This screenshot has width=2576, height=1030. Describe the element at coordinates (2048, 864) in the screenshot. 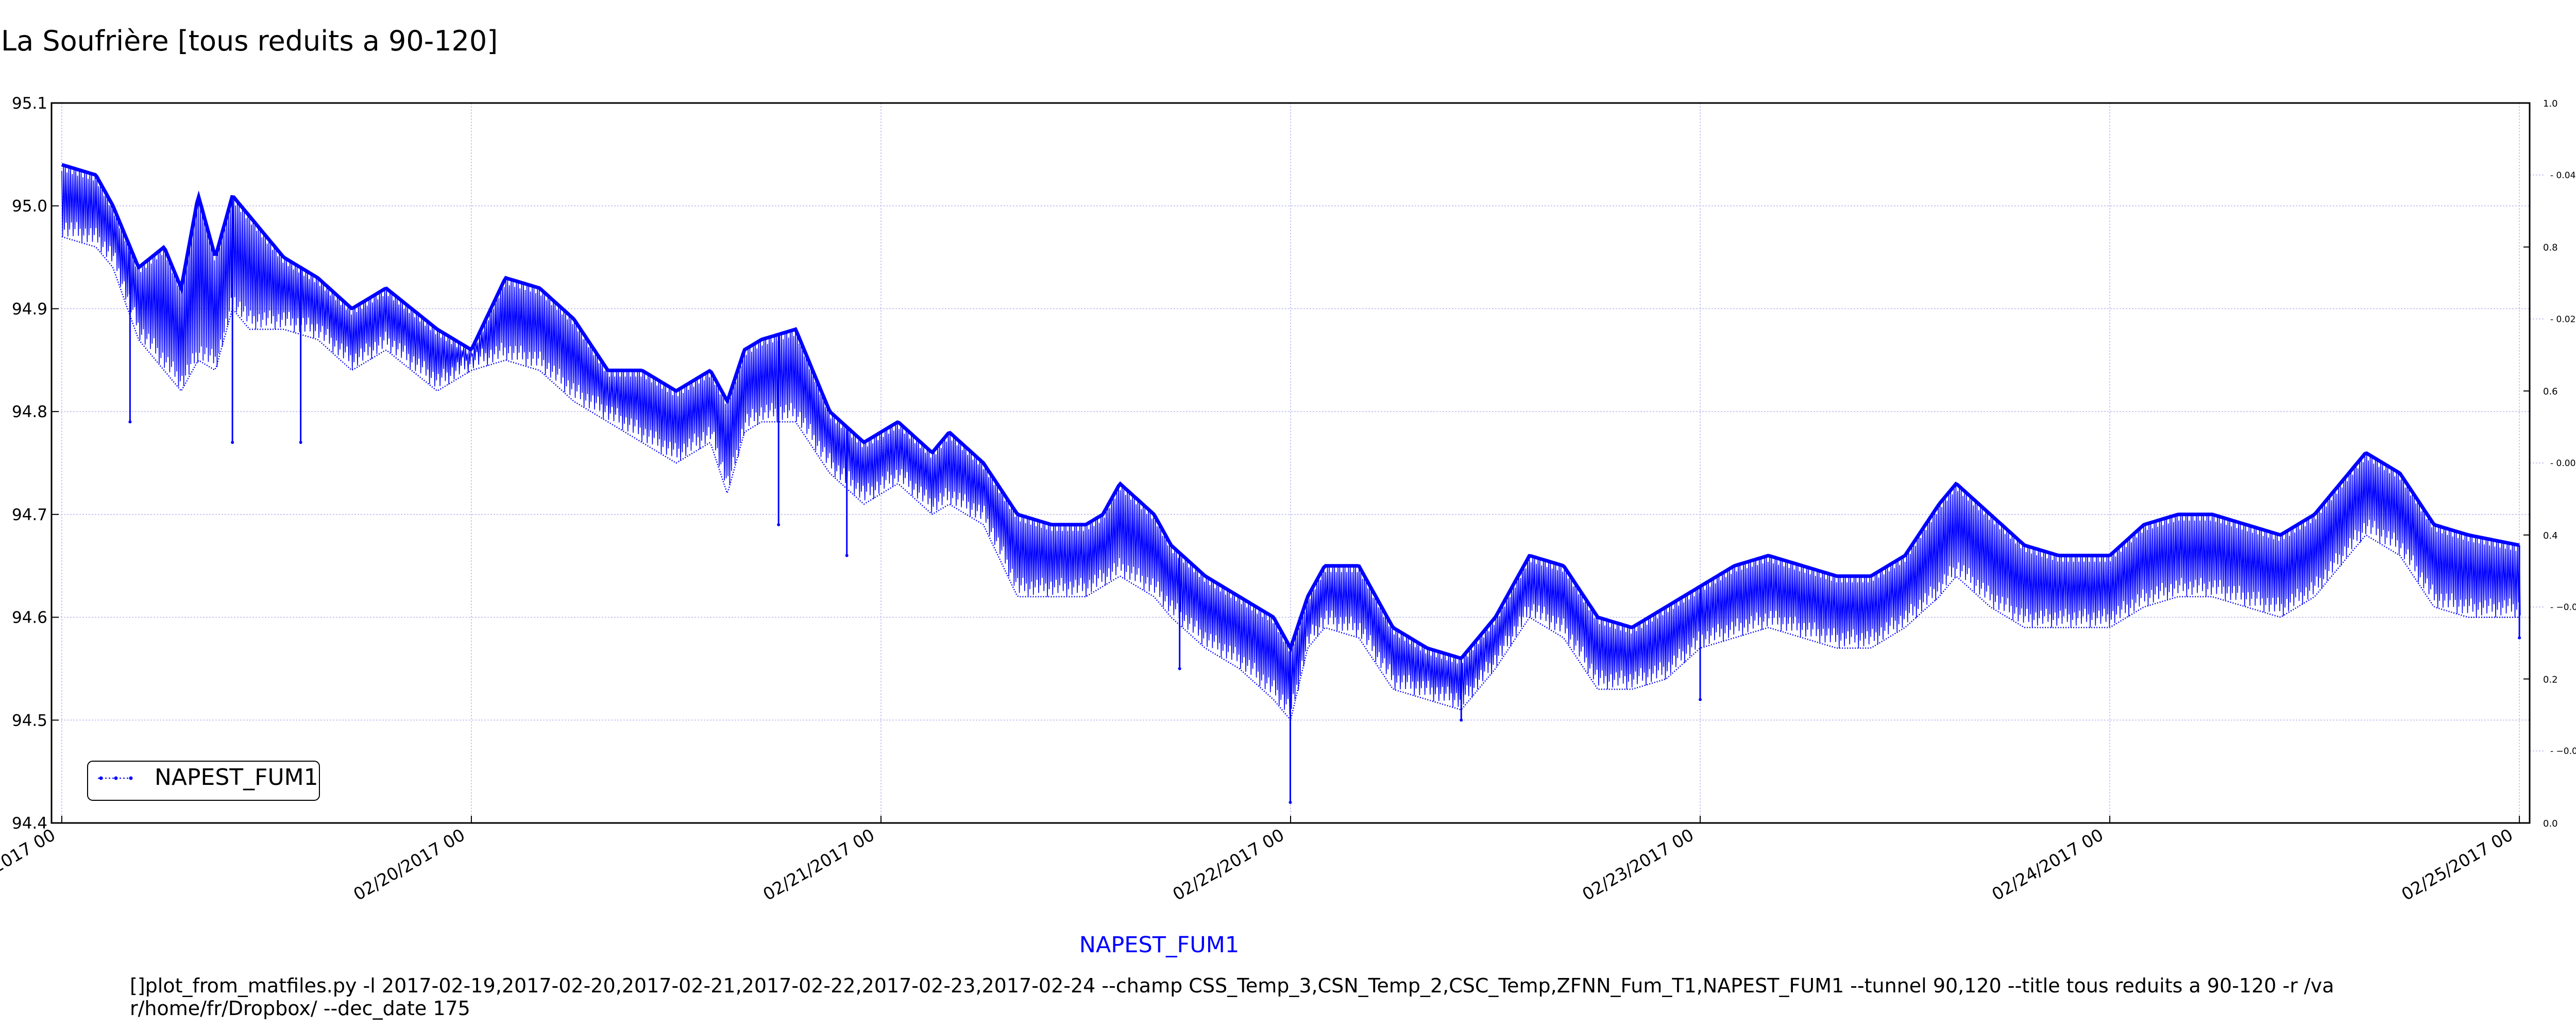

I see `x-tick-label: 02/24/2017 00` at that location.